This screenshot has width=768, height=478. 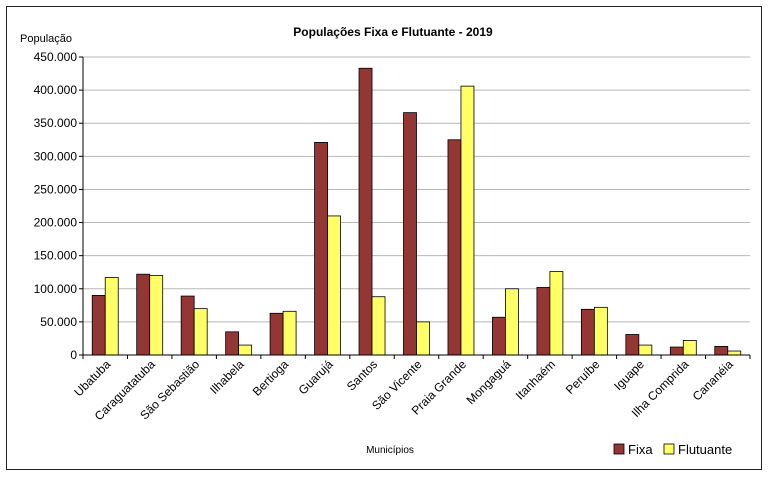 I want to click on y-tick-label: 300.000, so click(x=56, y=156).